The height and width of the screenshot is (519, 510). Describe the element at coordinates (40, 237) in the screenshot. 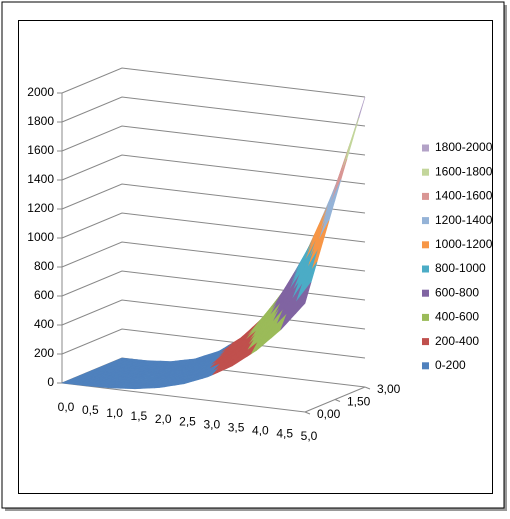

I see `z-tick-label: 1000` at that location.